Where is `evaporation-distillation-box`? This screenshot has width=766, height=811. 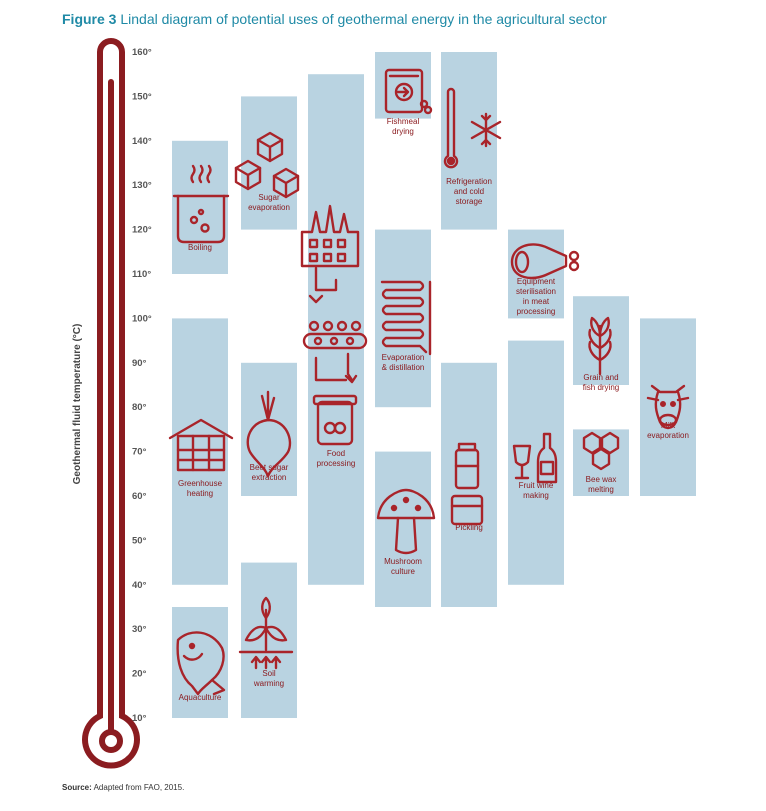
evaporation-distillation-box is located at coordinates (403, 318).